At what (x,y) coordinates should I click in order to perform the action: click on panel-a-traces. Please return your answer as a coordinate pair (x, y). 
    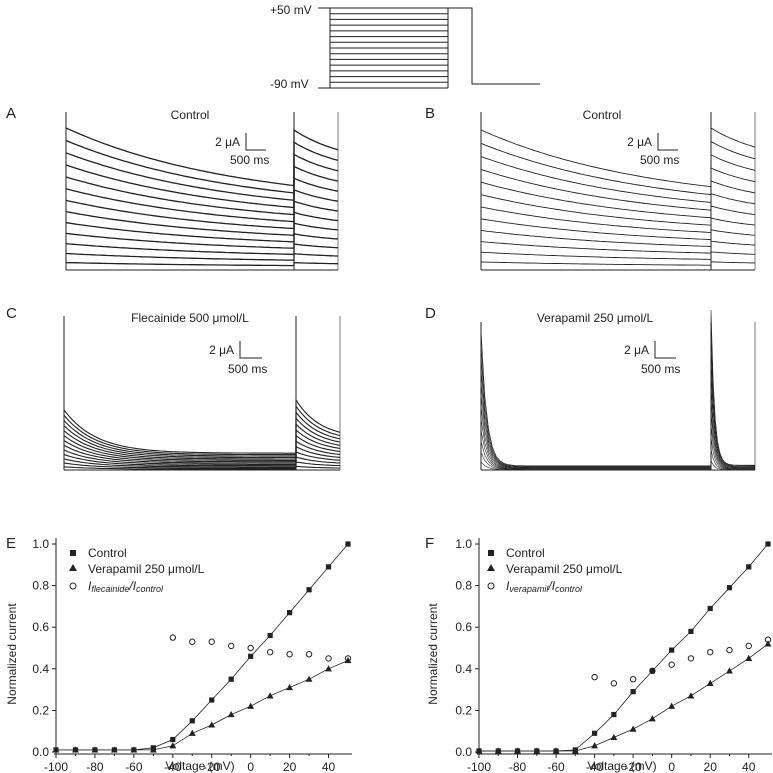
    Looking at the image, I should click on (202, 191).